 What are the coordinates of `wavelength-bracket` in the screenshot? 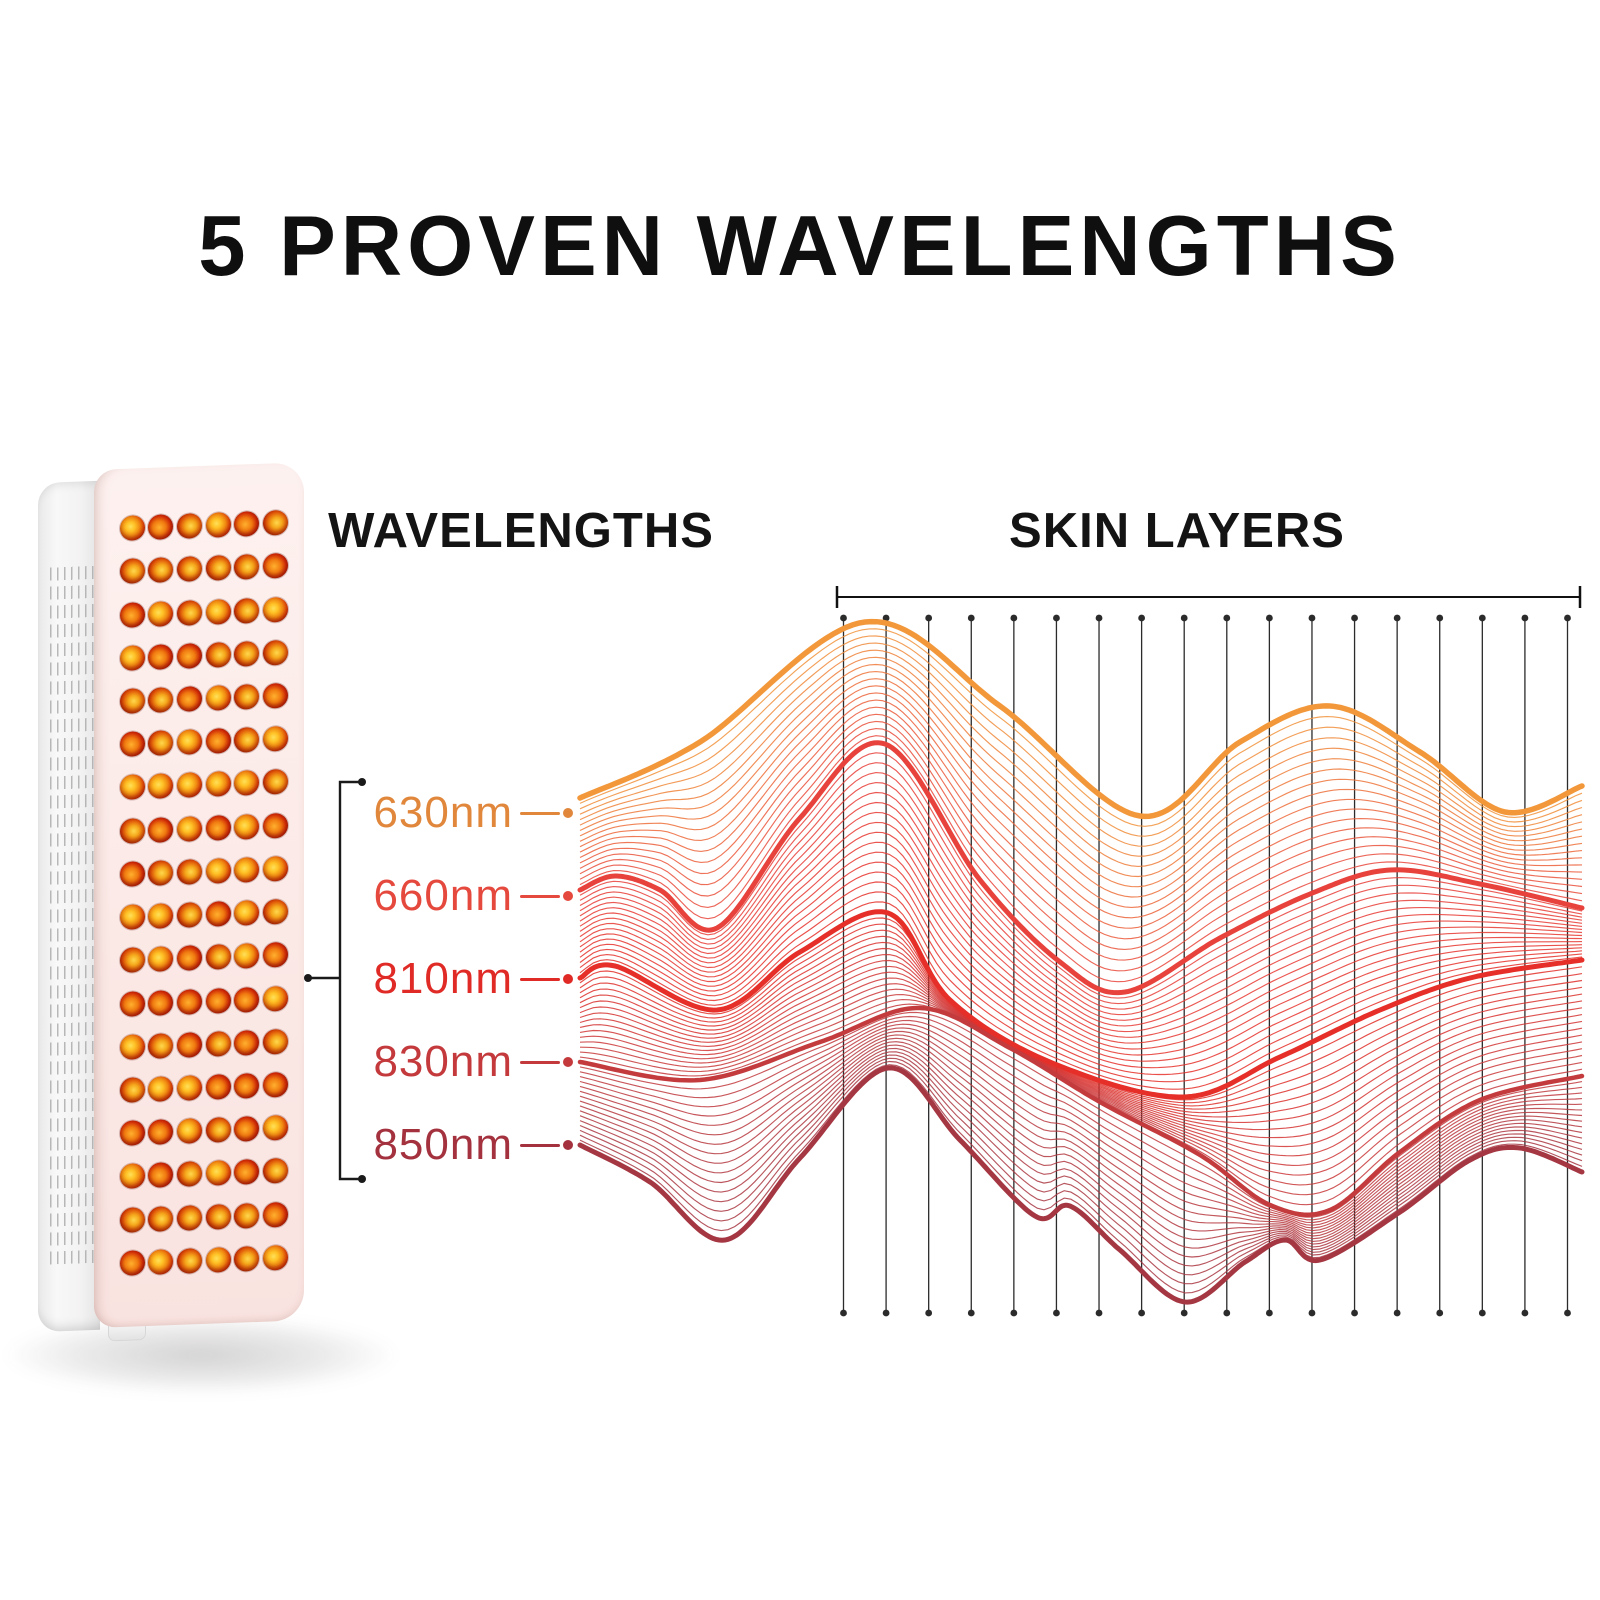 It's located at (335, 980).